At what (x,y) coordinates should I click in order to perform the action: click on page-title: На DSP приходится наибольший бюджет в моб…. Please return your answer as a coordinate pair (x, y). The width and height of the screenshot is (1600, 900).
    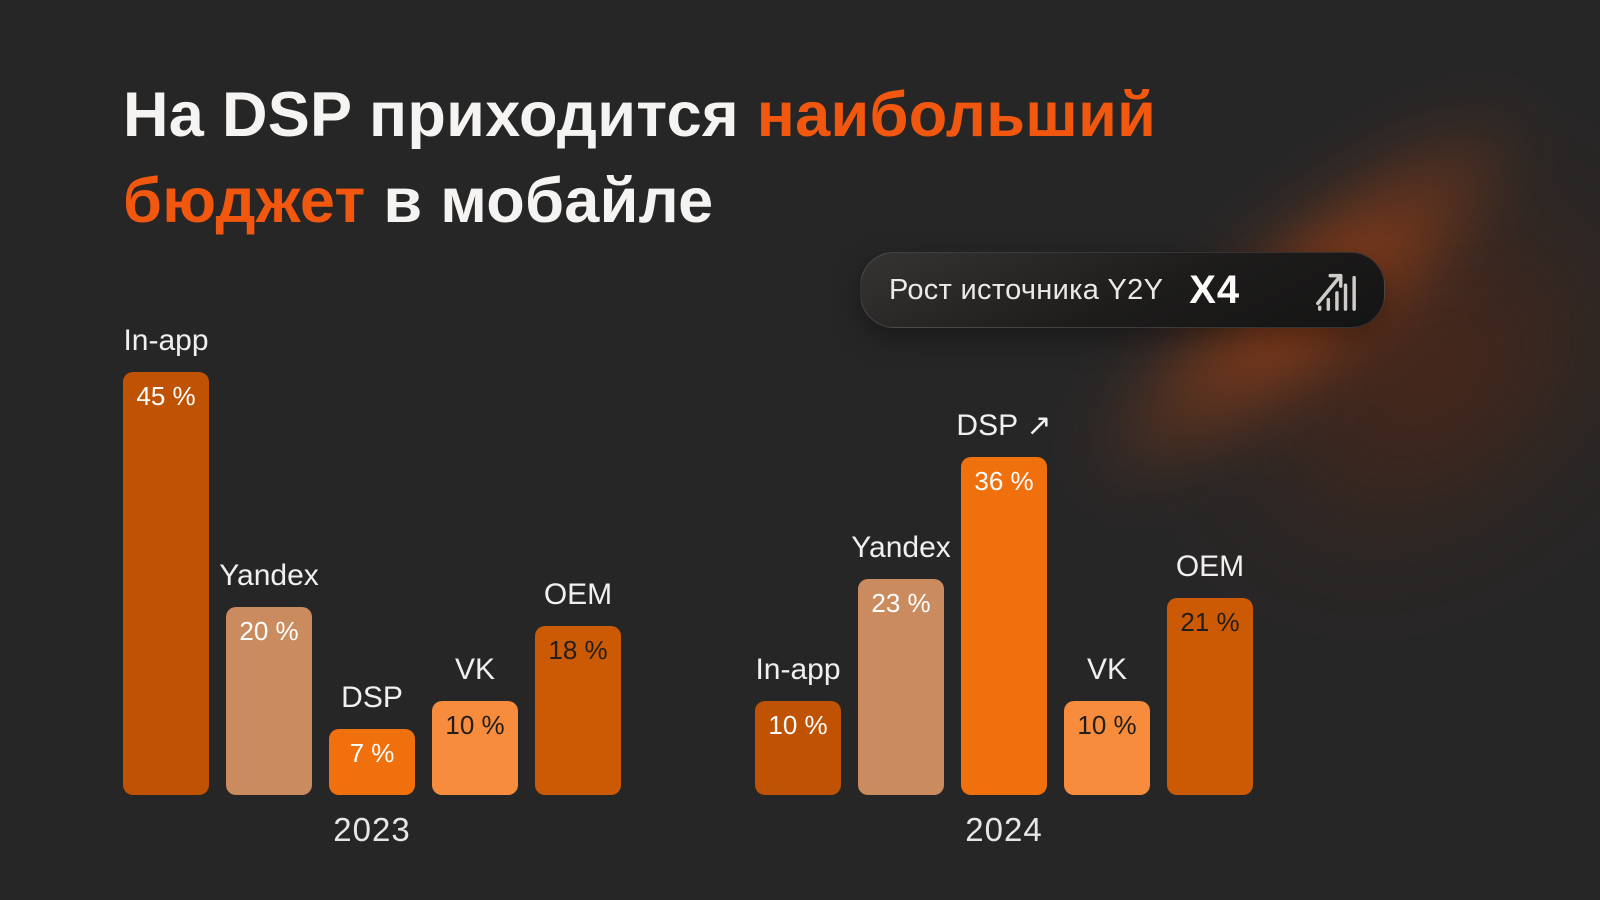
    Looking at the image, I should click on (639, 158).